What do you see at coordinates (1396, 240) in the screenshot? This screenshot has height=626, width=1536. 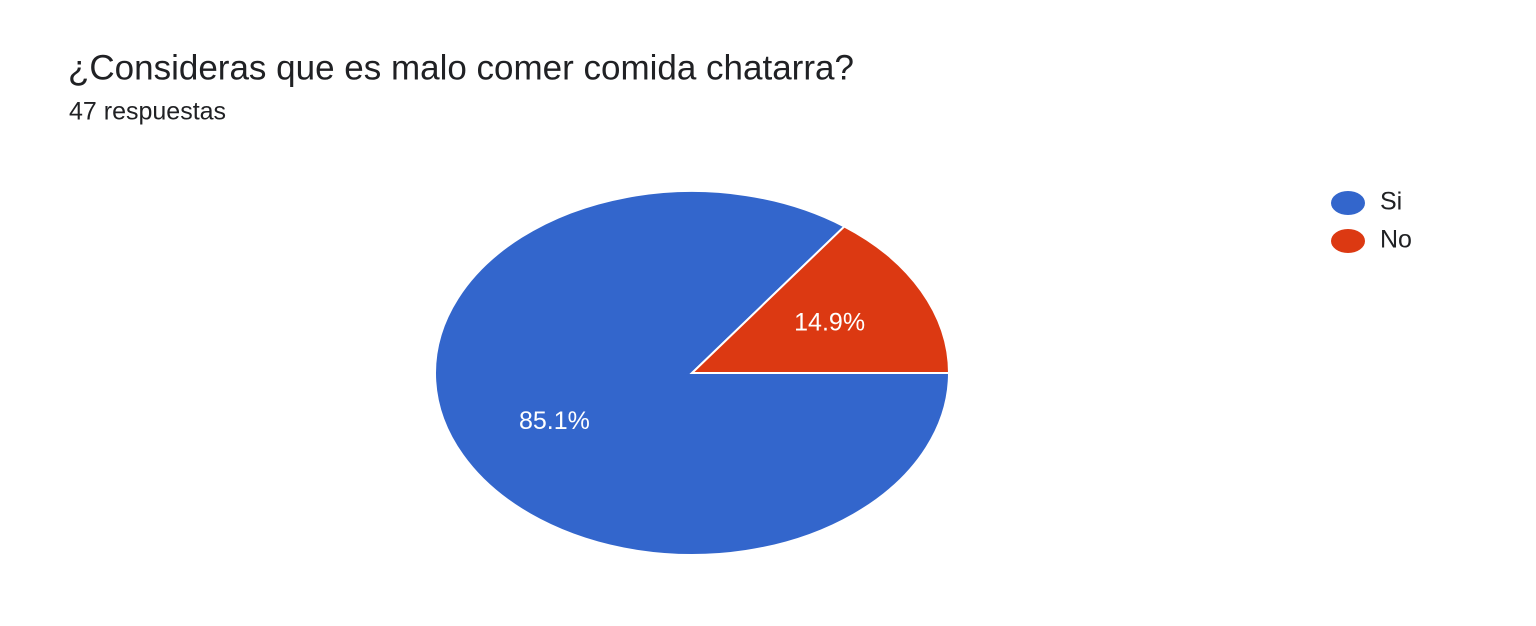 I see `legend-label: No` at bounding box center [1396, 240].